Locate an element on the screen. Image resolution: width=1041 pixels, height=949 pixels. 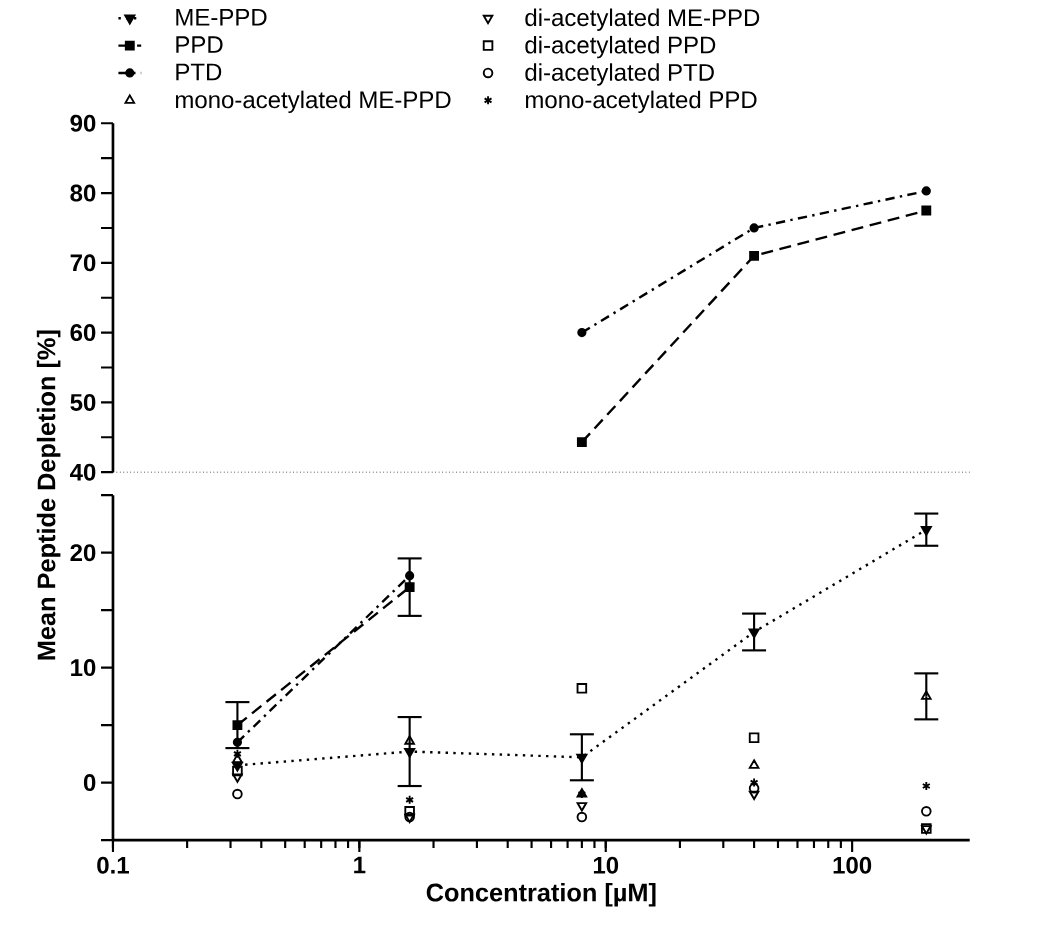
x-tick-label: 10 is located at coordinates (606, 865).